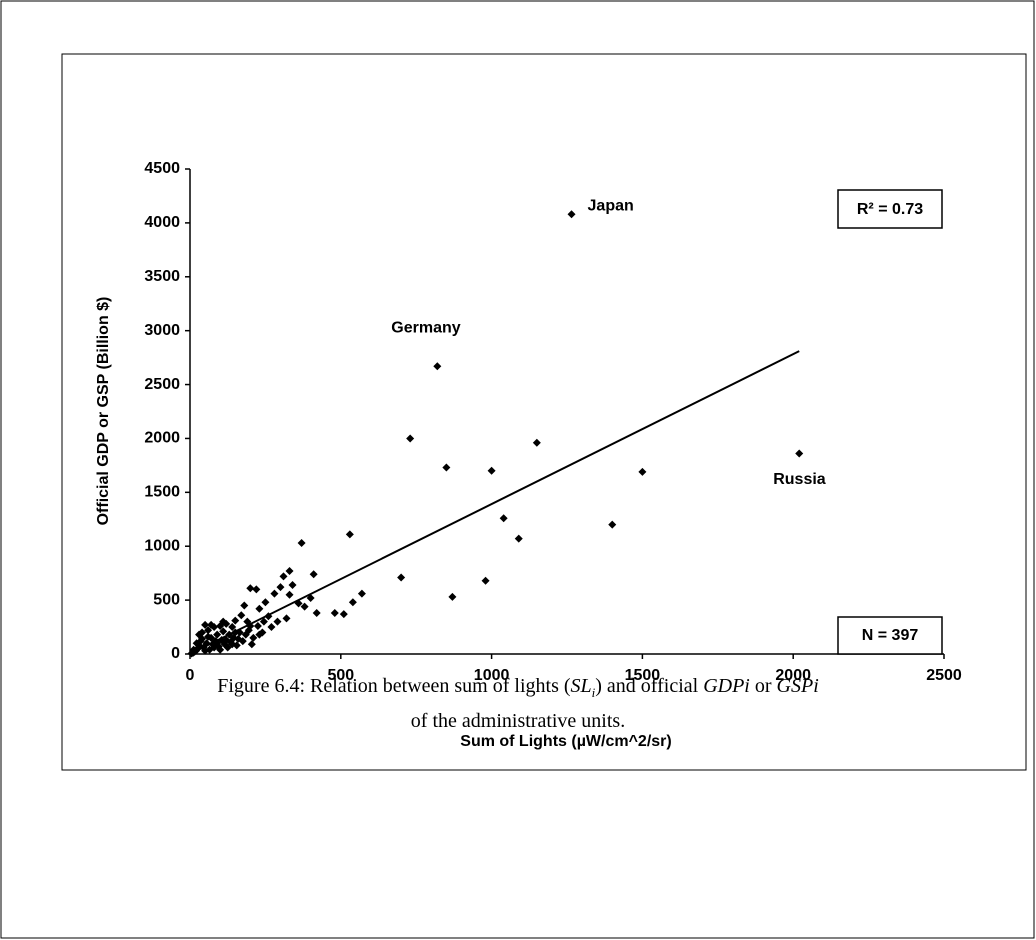 The height and width of the screenshot is (940, 1036). I want to click on y-tick-label: 1000, so click(162, 545).